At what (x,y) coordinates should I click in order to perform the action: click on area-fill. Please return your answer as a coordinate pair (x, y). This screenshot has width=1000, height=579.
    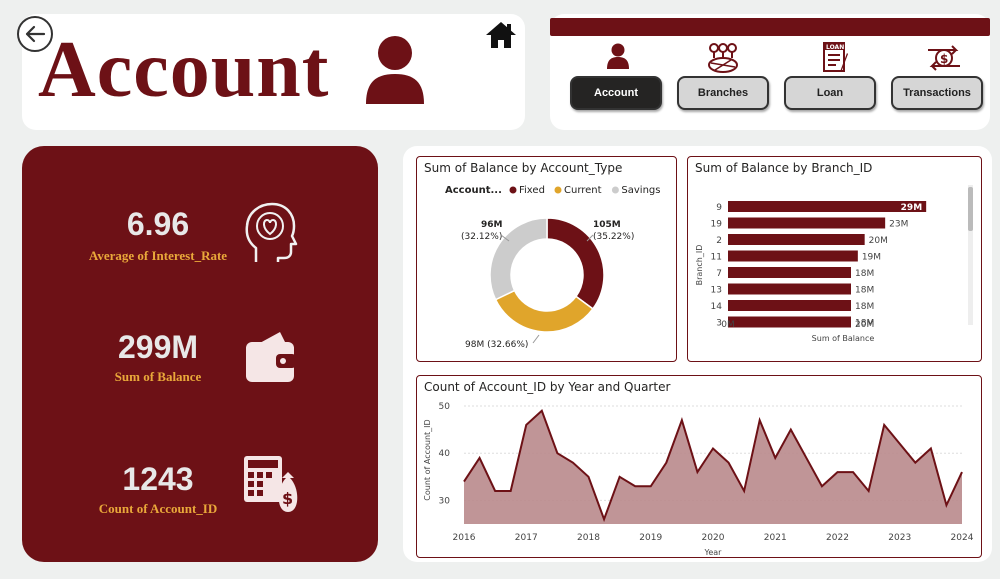
    Looking at the image, I should click on (713, 467).